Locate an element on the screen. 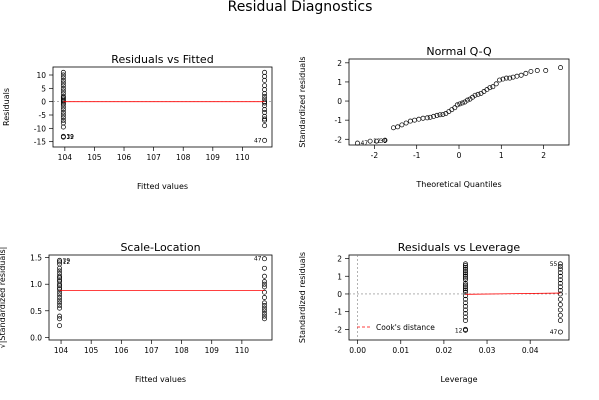 This screenshot has height=400, width=599. residuals-vs-fitted-x-axis-label: Fitted values is located at coordinates (162, 186).